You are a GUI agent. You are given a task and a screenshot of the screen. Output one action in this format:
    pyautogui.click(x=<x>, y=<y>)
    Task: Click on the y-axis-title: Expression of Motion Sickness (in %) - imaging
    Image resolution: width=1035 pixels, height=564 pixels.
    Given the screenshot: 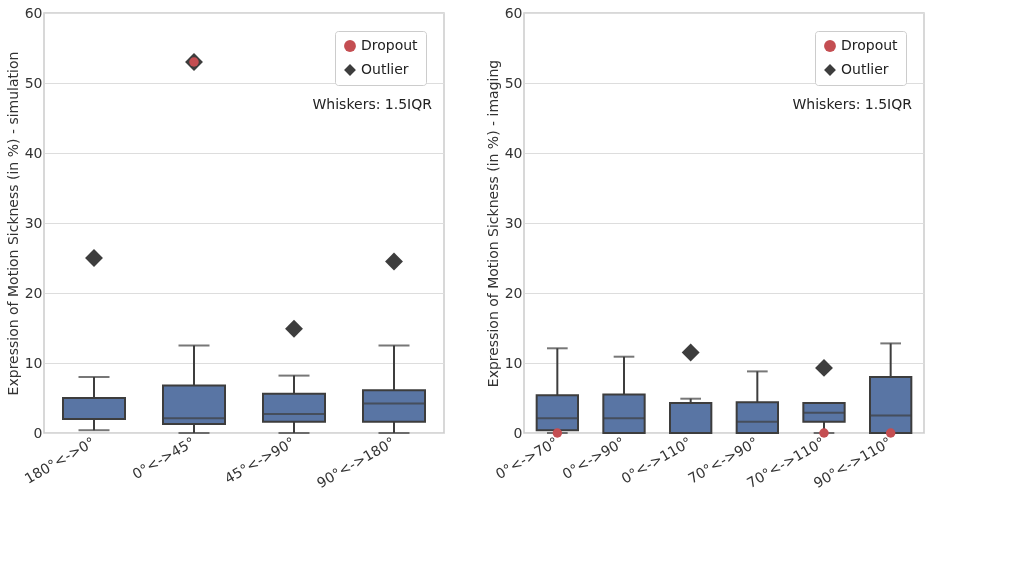 What is the action you would take?
    pyautogui.click(x=492, y=223)
    